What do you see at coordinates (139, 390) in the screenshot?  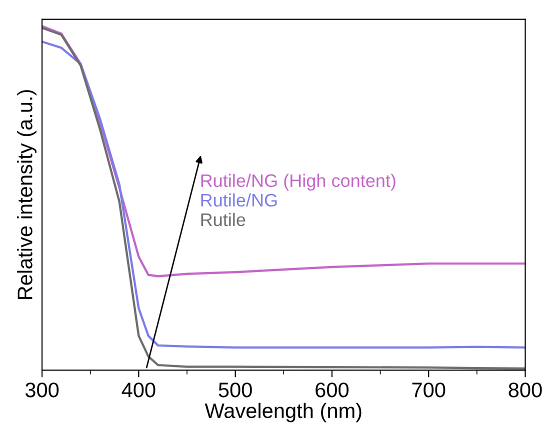 I see `x-tick-label: 400` at bounding box center [139, 390].